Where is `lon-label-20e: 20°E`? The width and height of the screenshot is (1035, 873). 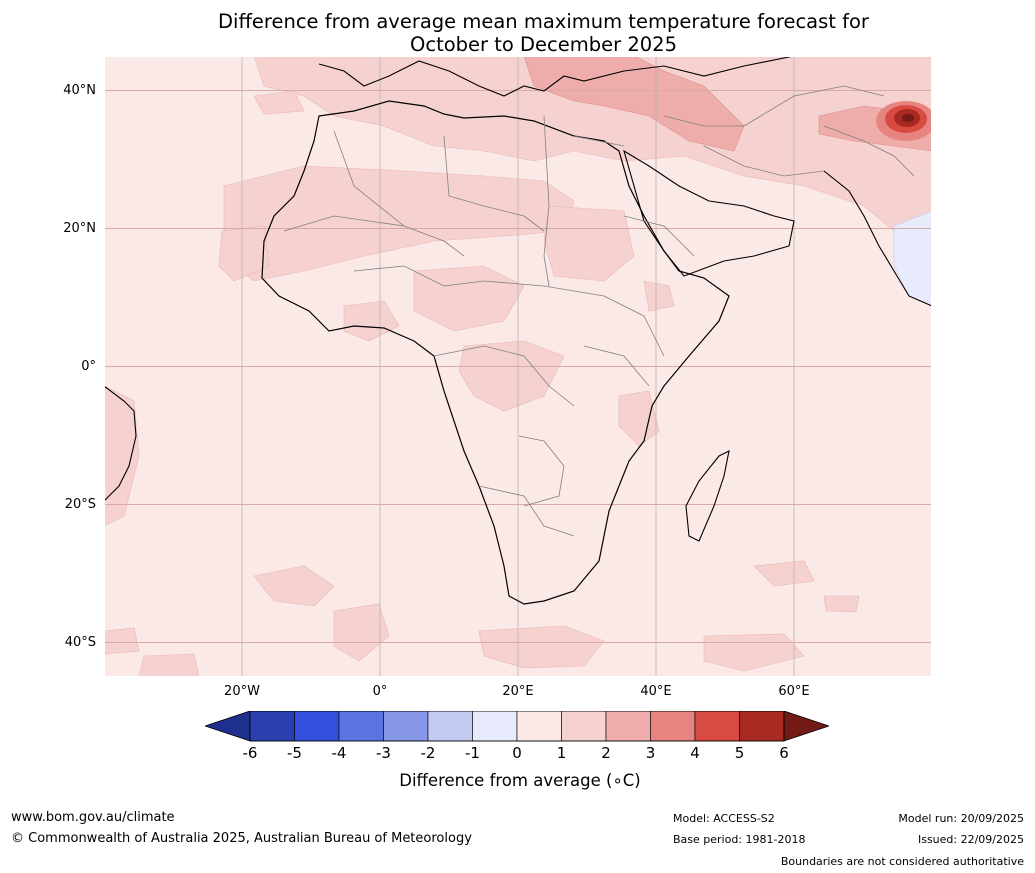 lon-label-20e: 20°E is located at coordinates (518, 691).